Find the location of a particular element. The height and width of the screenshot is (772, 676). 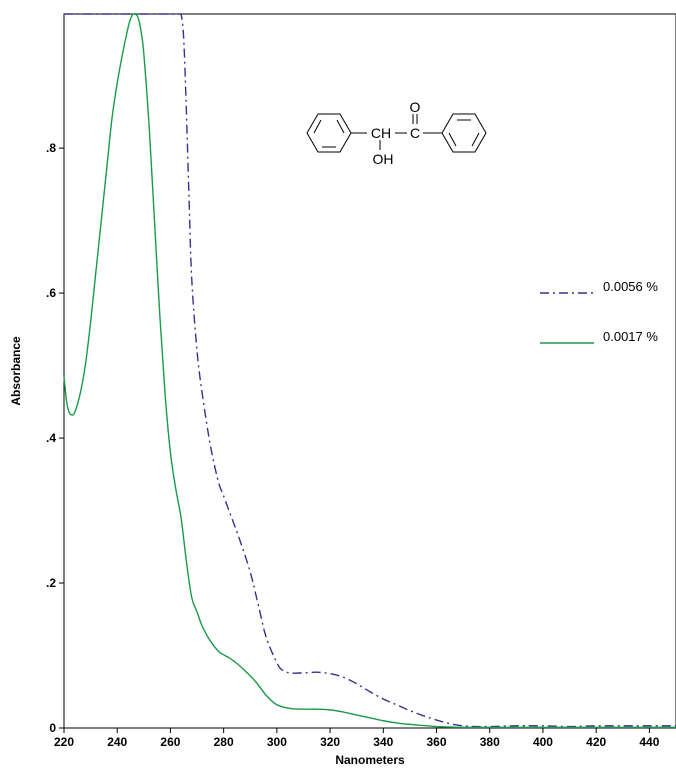

x-tick-label-220: 220 is located at coordinates (64, 742).